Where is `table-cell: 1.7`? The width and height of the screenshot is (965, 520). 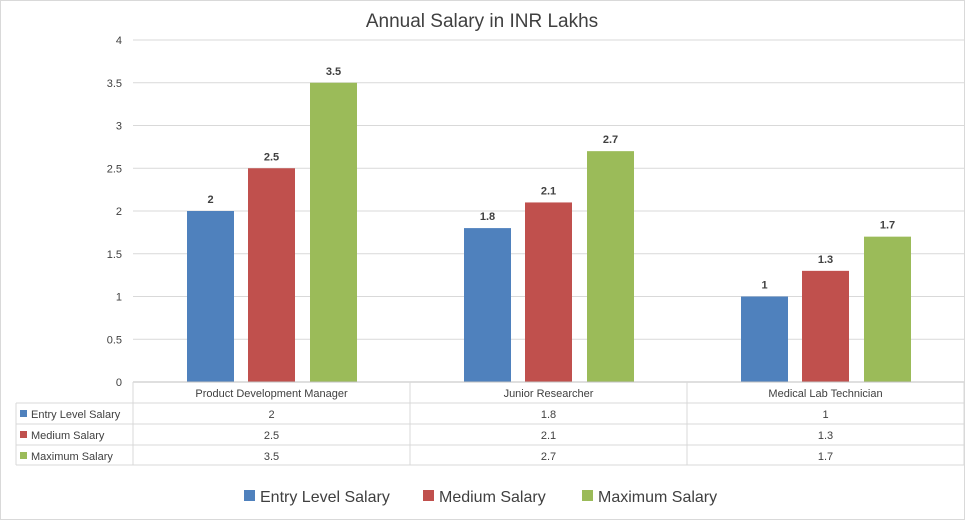
table-cell: 1.7 is located at coordinates (825, 457).